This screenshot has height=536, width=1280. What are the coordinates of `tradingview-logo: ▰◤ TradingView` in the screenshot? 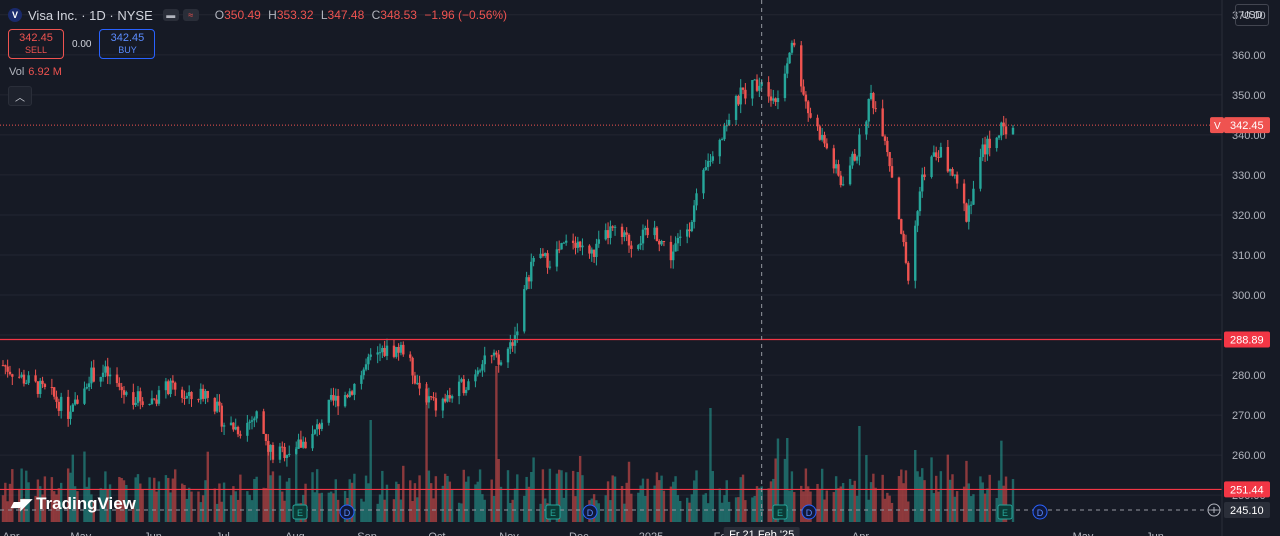 It's located at (73, 504).